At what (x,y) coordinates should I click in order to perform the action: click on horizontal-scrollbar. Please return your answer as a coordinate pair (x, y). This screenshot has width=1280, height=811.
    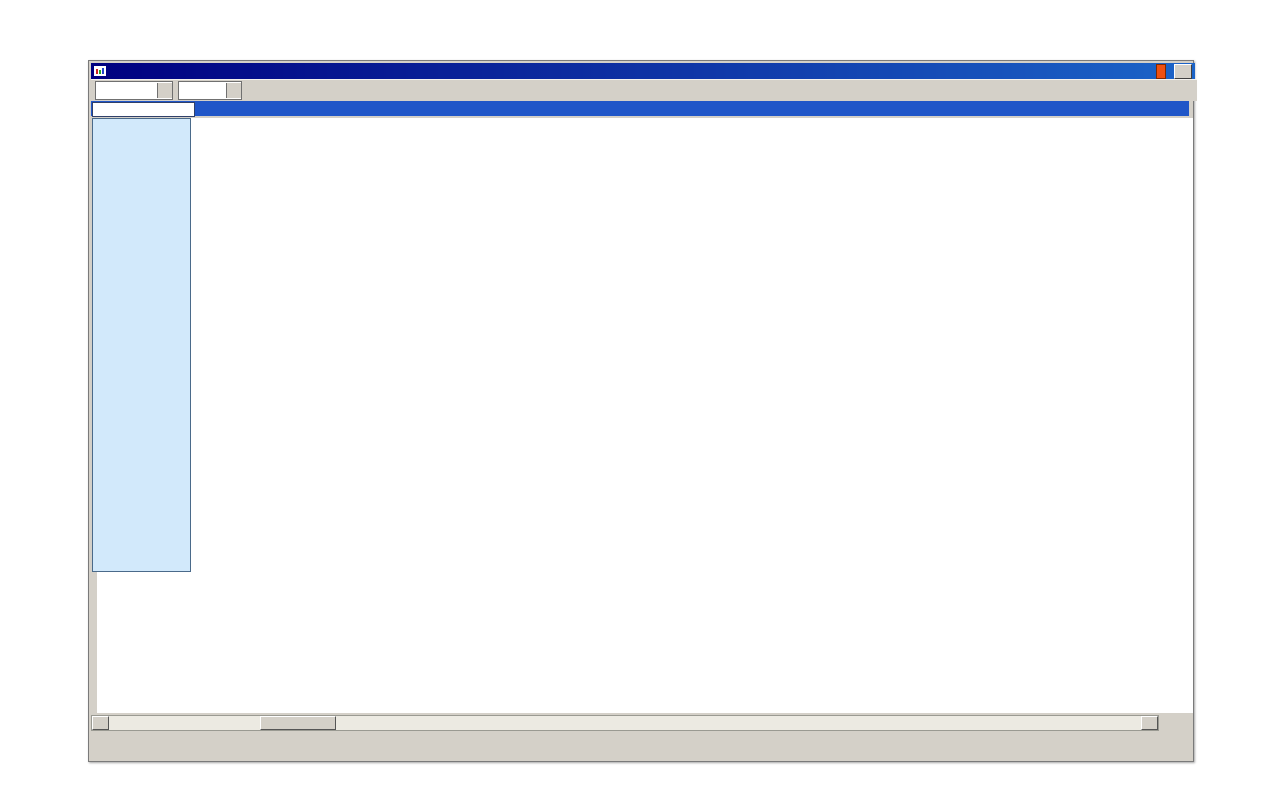
    Looking at the image, I should click on (625, 723).